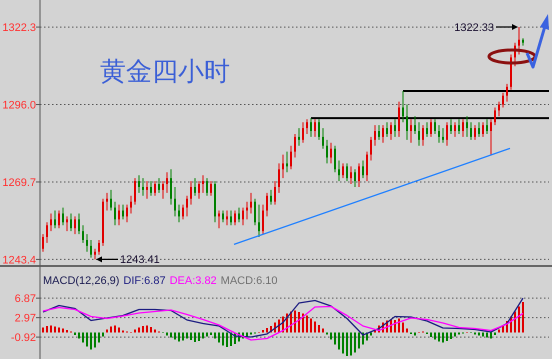 This screenshot has height=359, width=552. What do you see at coordinates (81, 281) in the screenshot?
I see `text: MACD(12,26,9)` at bounding box center [81, 281].